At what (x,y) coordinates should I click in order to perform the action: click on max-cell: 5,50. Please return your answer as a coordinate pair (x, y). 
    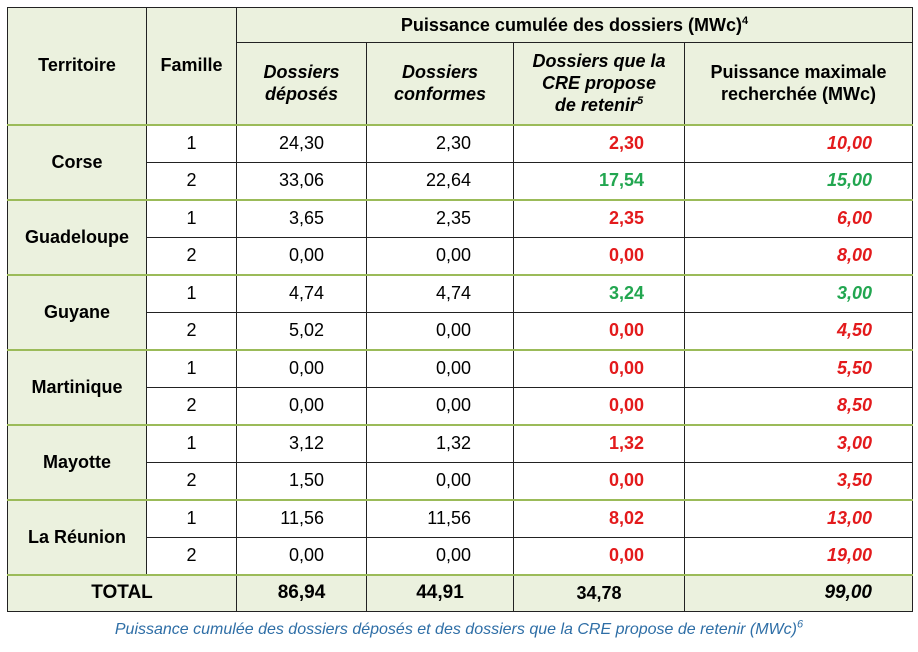
    Looking at the image, I should click on (798, 368).